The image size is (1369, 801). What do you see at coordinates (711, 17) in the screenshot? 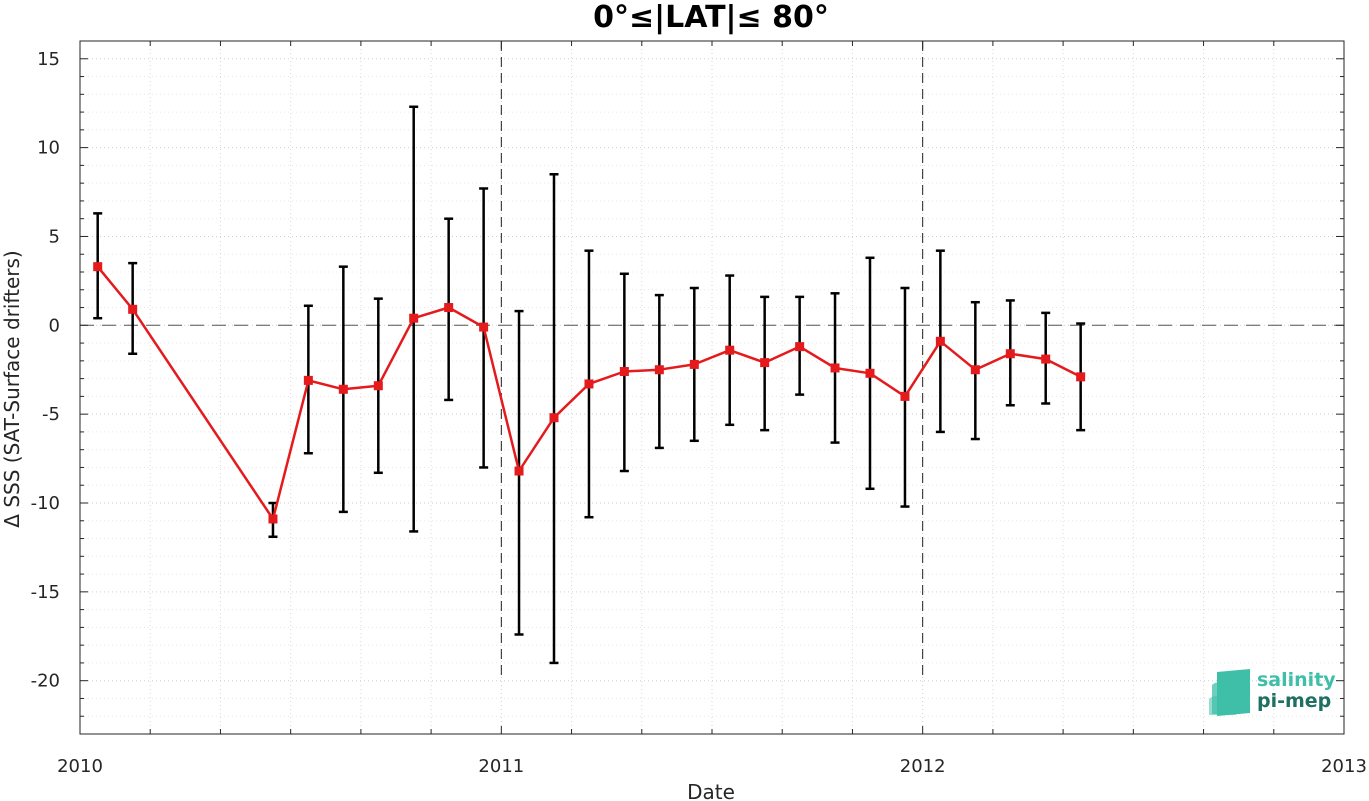
I see `chart-title: 0°≤|LAT|≤ 80°` at bounding box center [711, 17].